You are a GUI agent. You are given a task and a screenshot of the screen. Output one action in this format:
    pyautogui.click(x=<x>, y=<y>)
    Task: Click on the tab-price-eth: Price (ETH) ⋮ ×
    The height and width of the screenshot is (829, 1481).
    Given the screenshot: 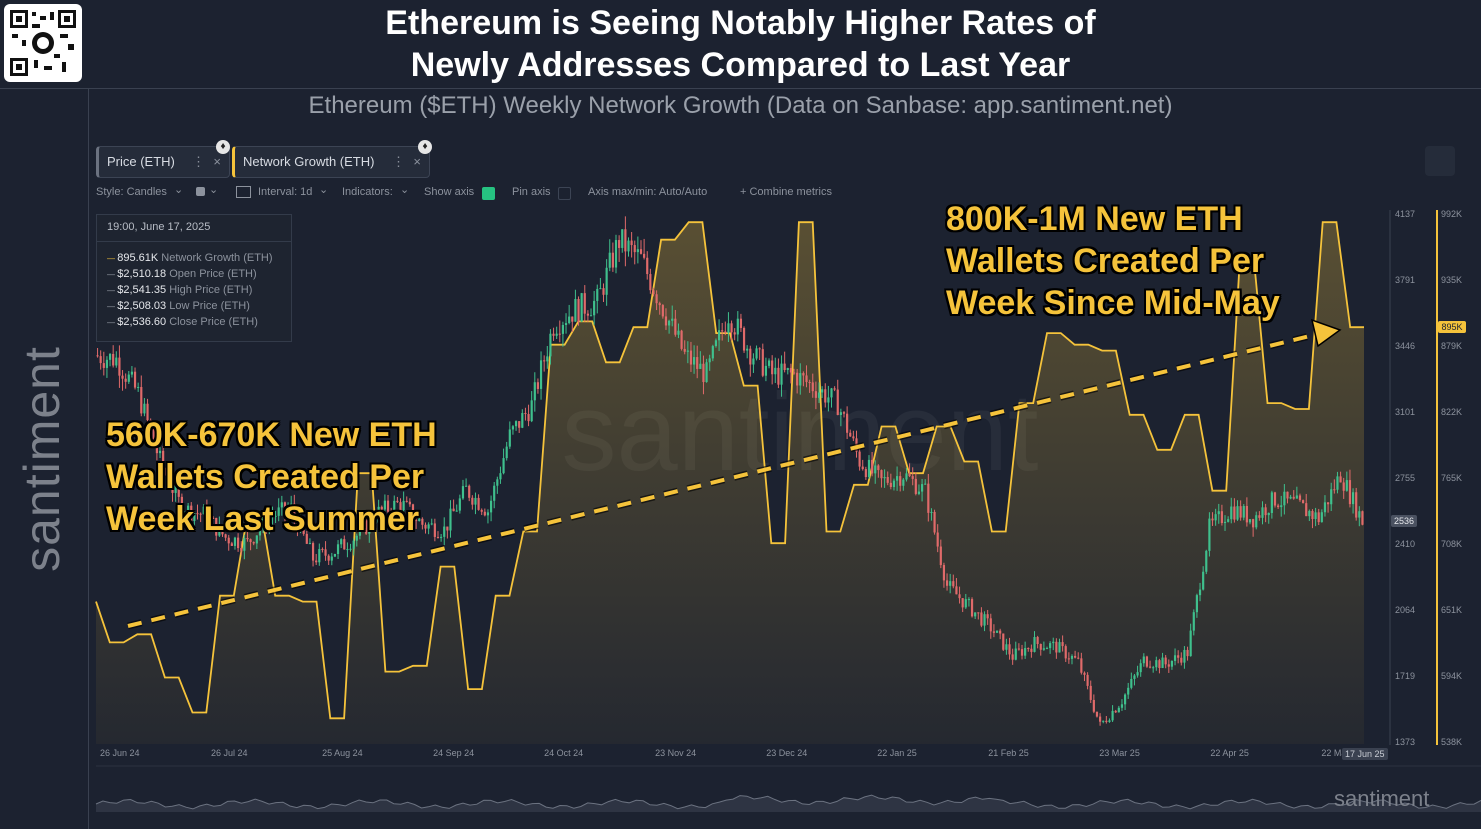 What is the action you would take?
    pyautogui.click(x=163, y=162)
    